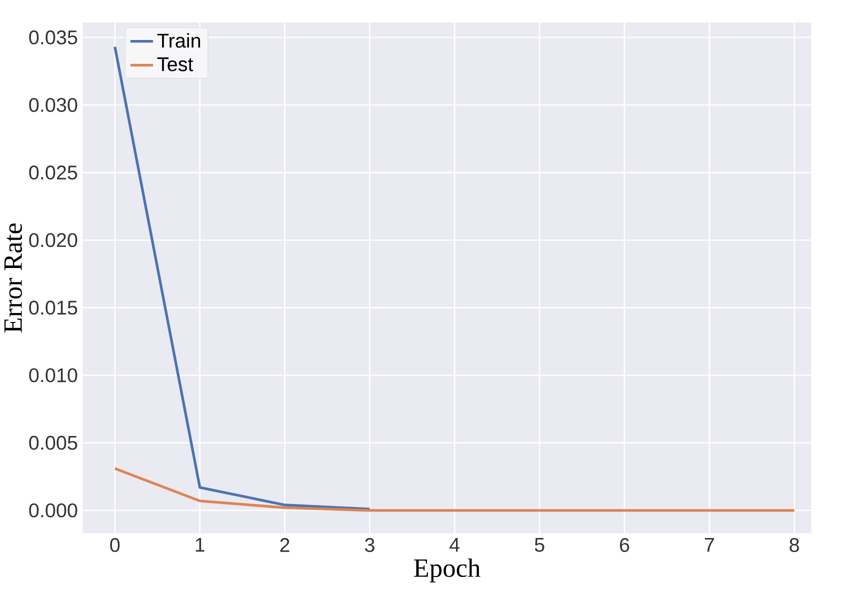  Describe the element at coordinates (53, 105) in the screenshot. I see `y-tick-label: 0.030` at that location.